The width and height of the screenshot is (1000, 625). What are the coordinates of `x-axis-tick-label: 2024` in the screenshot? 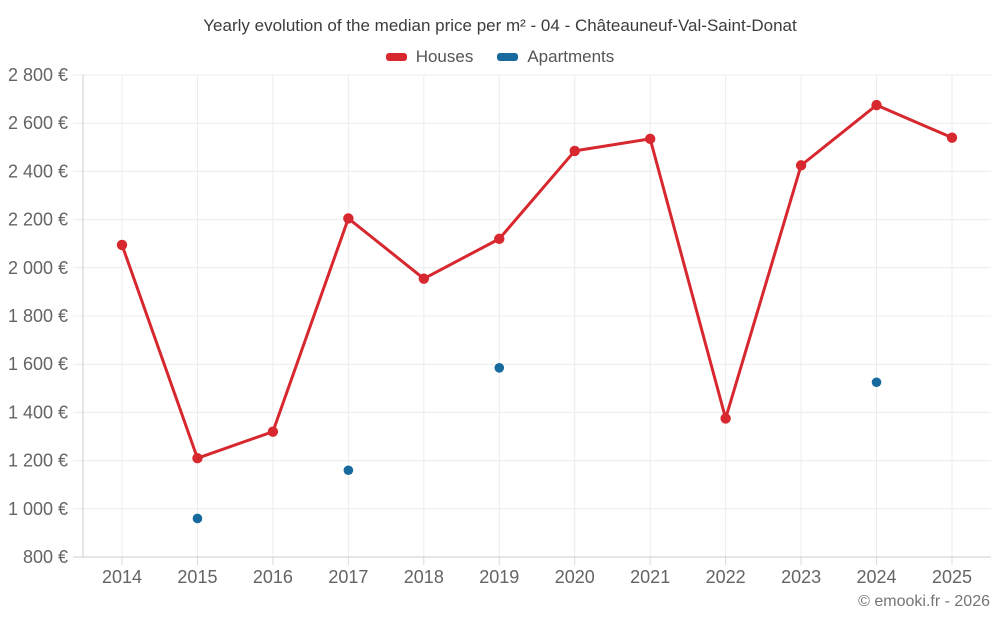 It's located at (877, 577).